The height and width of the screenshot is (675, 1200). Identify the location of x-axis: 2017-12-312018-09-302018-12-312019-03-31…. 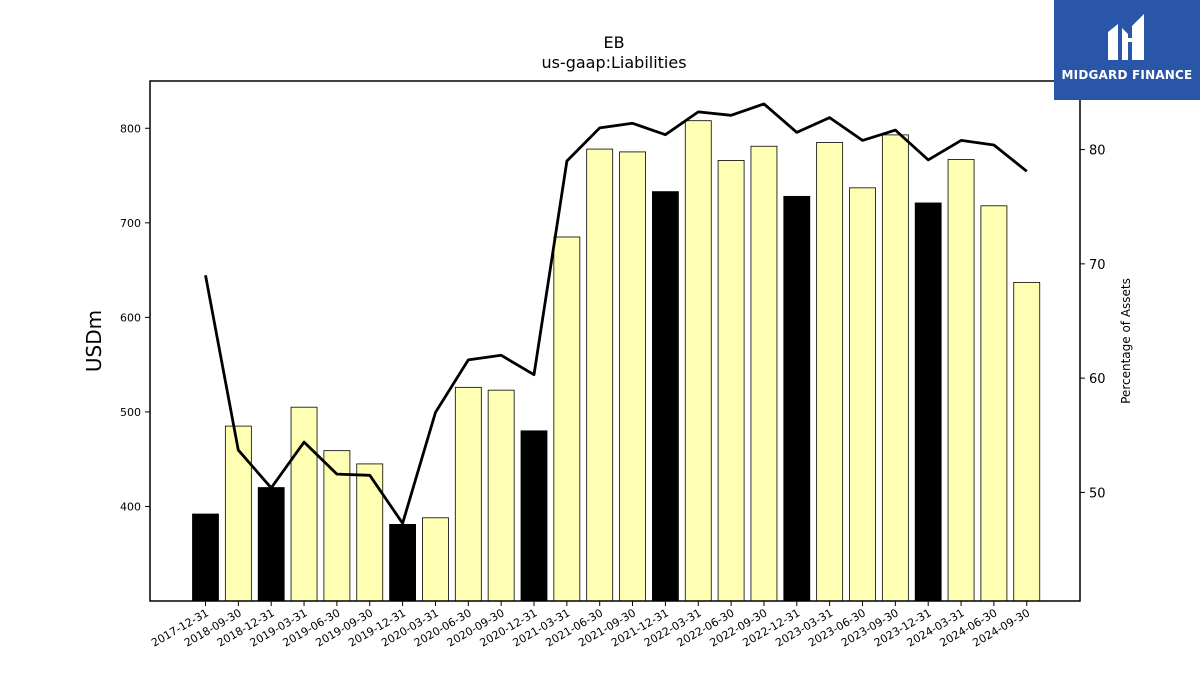
(590, 625).